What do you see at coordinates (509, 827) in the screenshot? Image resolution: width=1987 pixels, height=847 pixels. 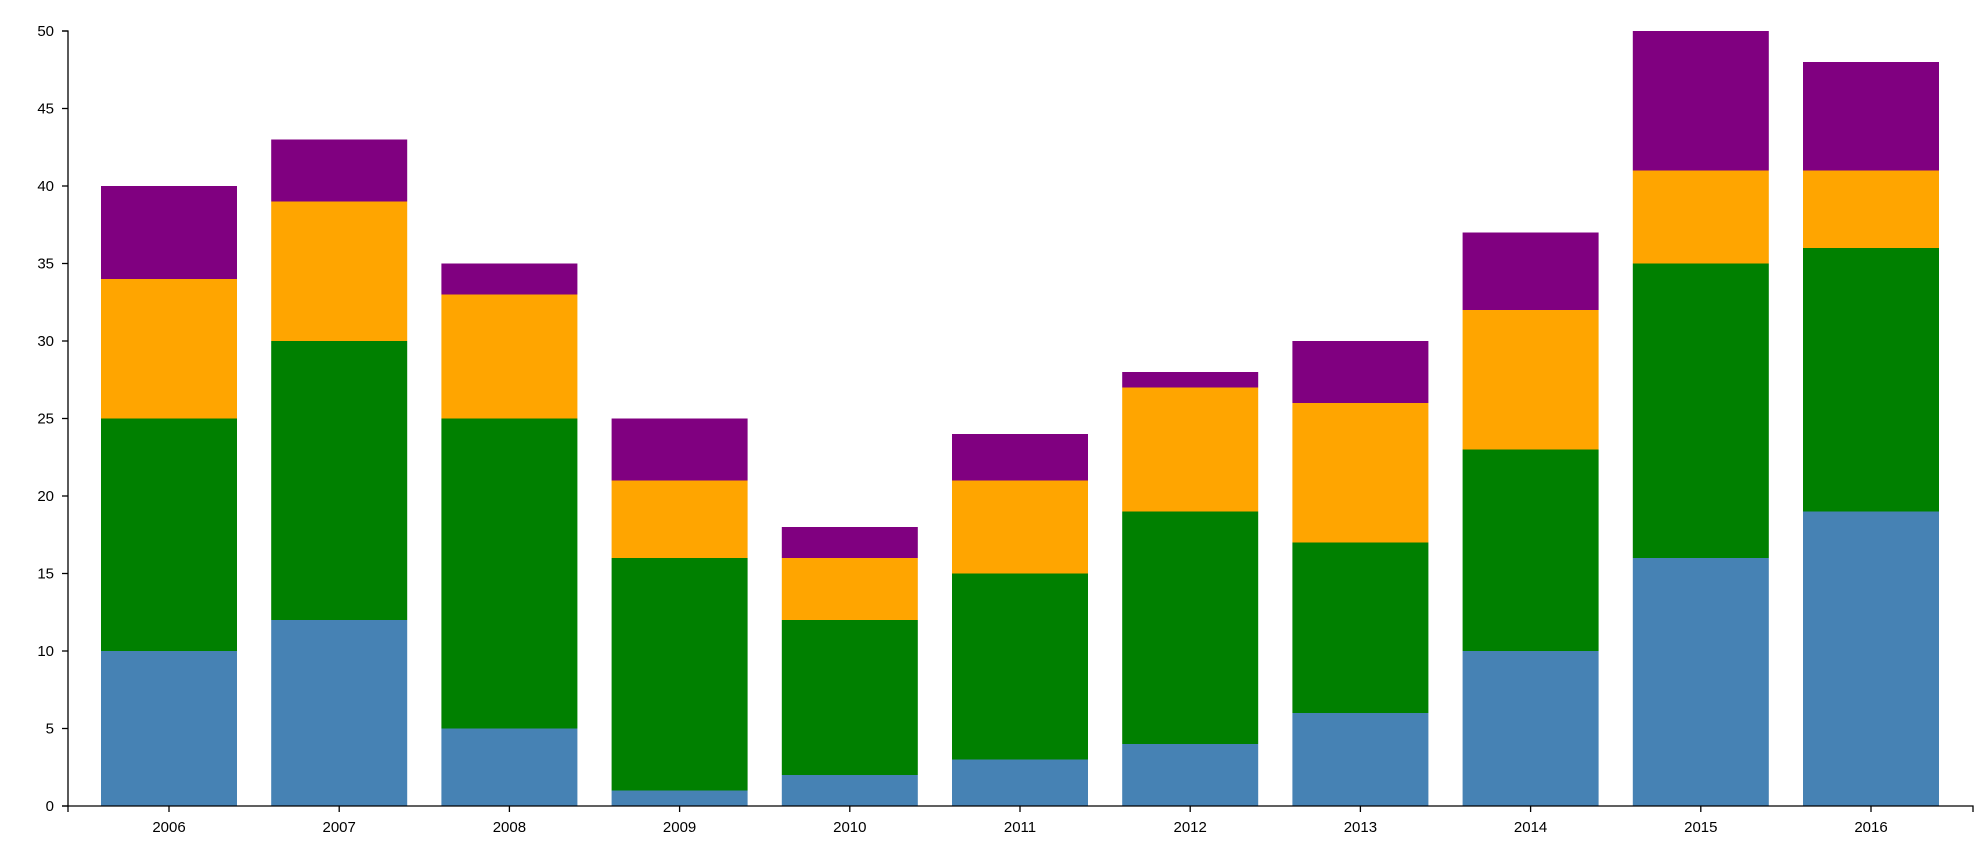 I see `x-tick-label: 2008` at bounding box center [509, 827].